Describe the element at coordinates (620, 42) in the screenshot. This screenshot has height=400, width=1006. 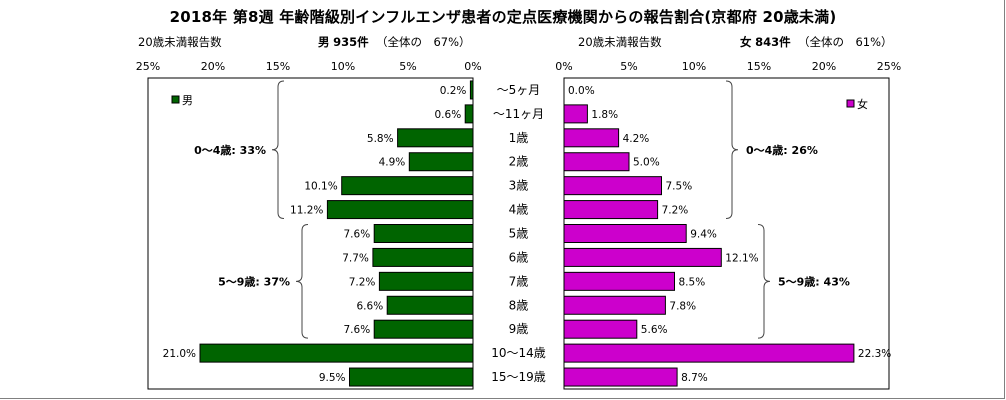
I see `female-header-label: 20歳未満報告数` at that location.